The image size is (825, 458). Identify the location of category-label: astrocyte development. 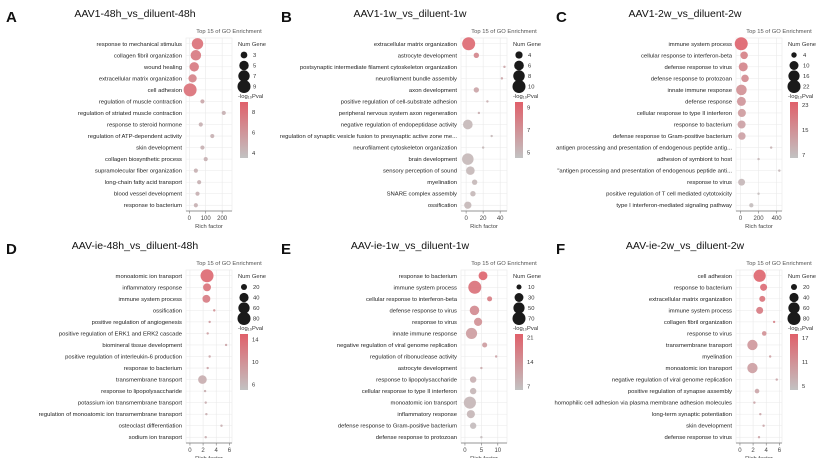
(428, 369).